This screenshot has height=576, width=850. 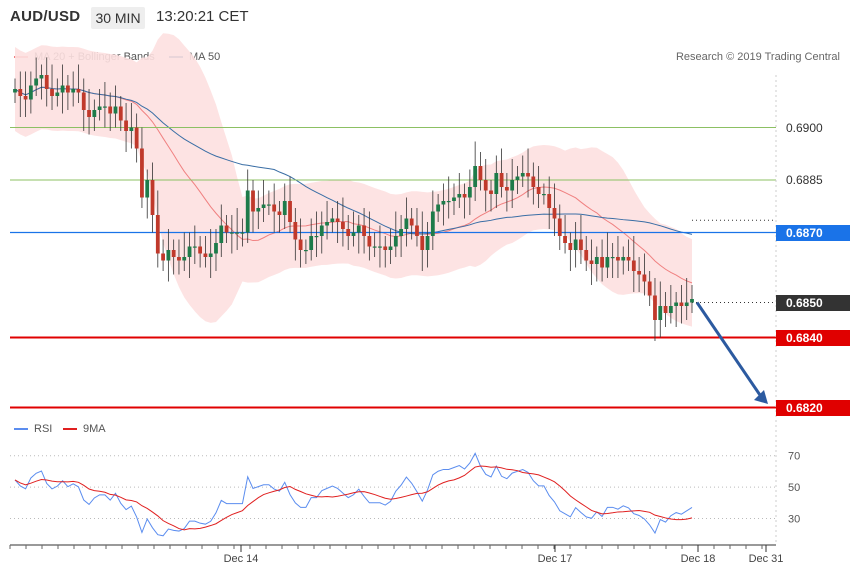 I want to click on credit-text: Research © 2019 Trading Central, so click(x=757, y=57).